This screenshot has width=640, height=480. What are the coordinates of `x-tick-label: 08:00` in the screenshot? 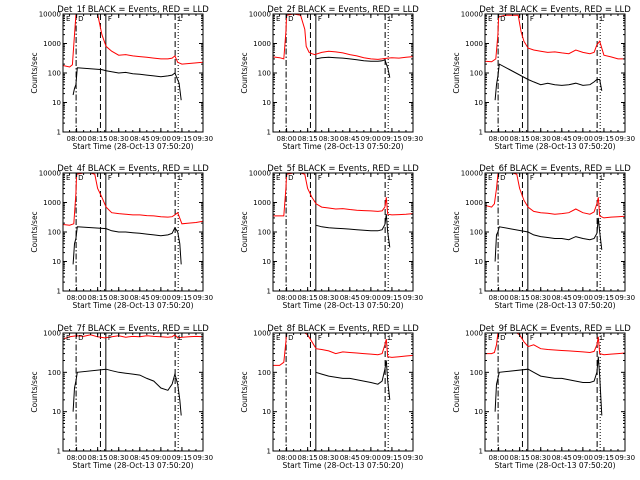 It's located at (498, 139).